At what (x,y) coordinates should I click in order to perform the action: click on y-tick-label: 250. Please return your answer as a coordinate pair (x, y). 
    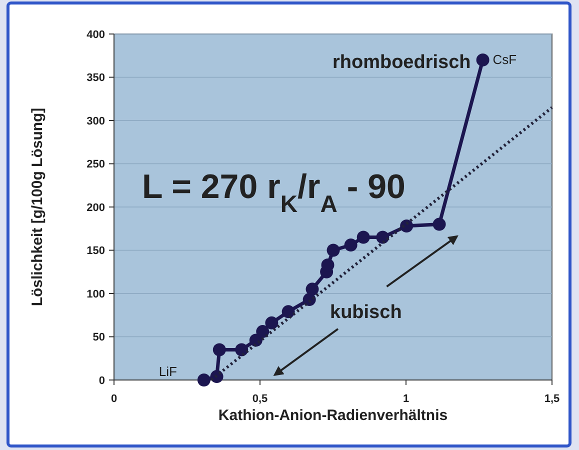
    Looking at the image, I should click on (95, 164).